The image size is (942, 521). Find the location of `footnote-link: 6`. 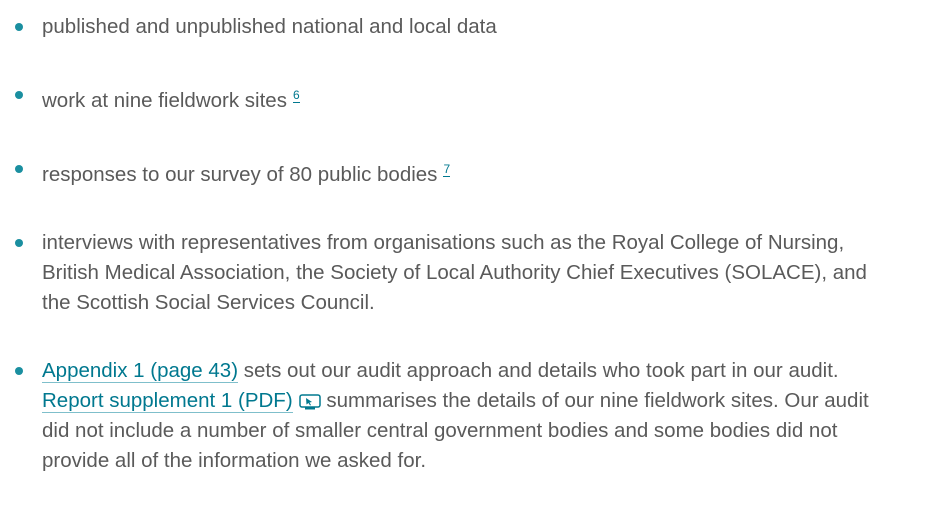

footnote-link: 6 is located at coordinates (296, 95).